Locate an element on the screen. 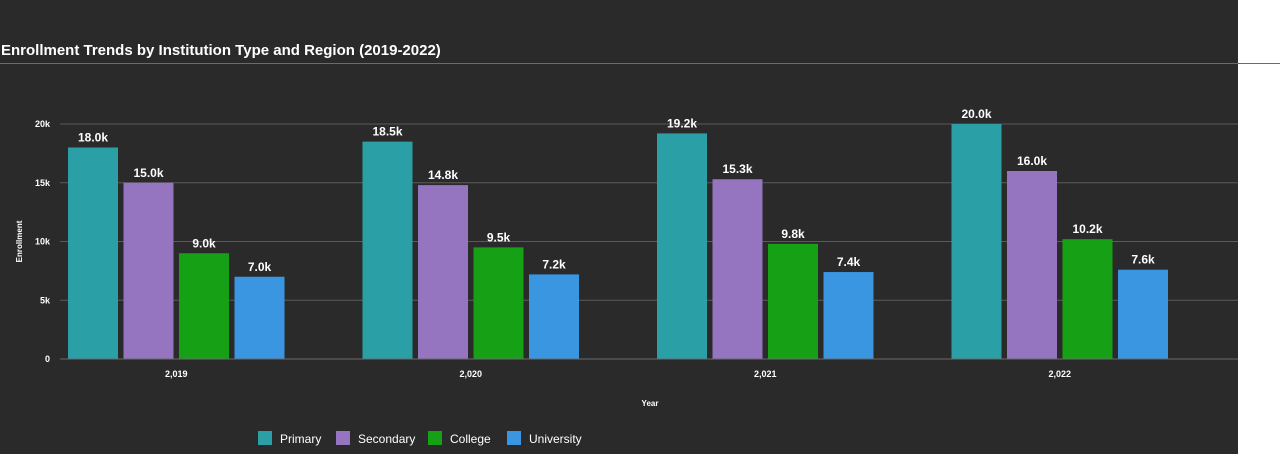 This screenshot has height=454, width=1280. data-label: 9.8k is located at coordinates (793, 234).